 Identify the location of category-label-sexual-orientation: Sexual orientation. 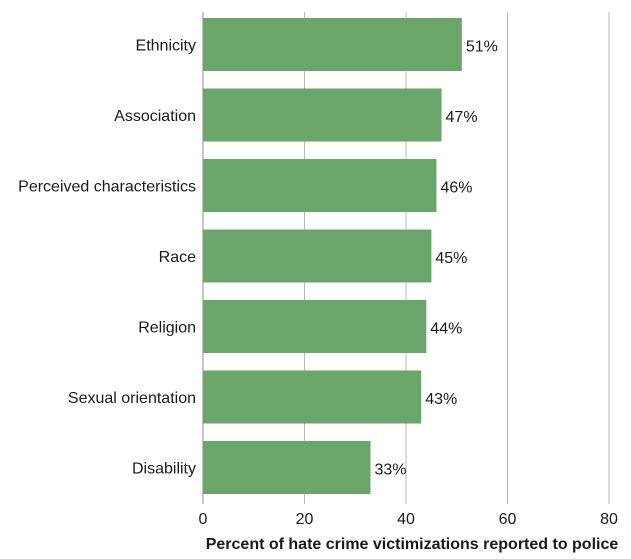
(132, 398).